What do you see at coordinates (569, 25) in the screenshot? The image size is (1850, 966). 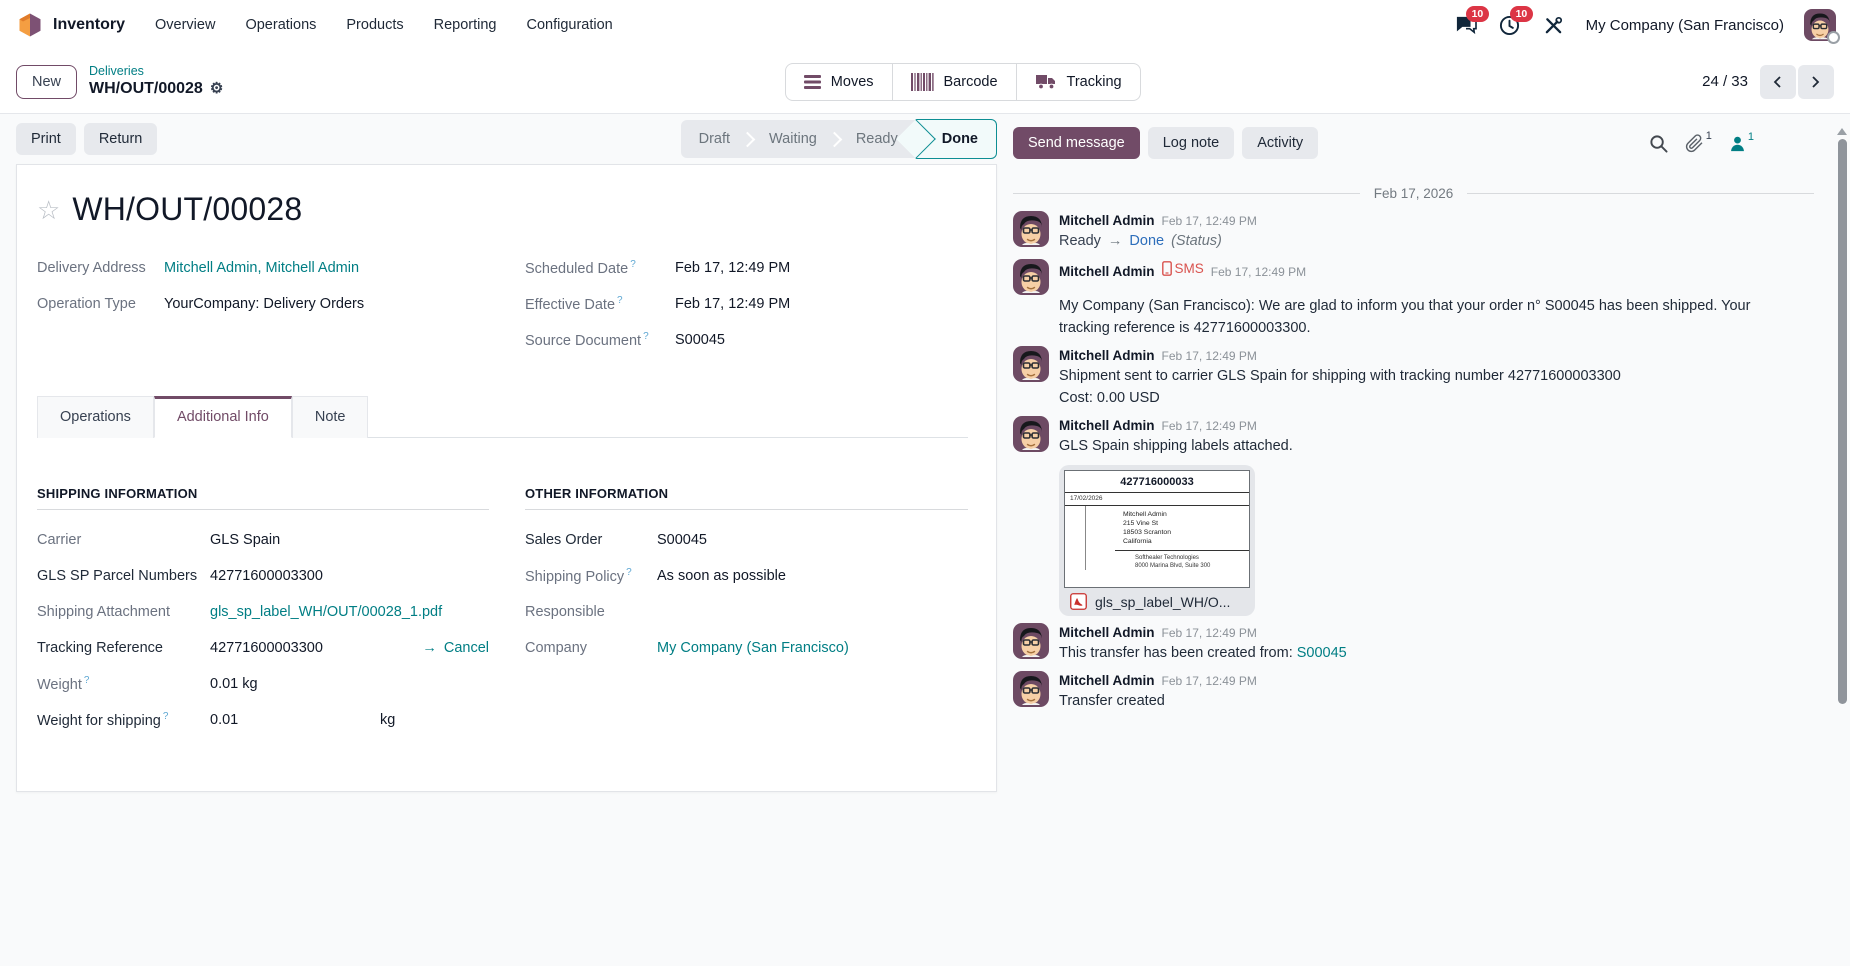 I see `menu-configuration: Configuration` at bounding box center [569, 25].